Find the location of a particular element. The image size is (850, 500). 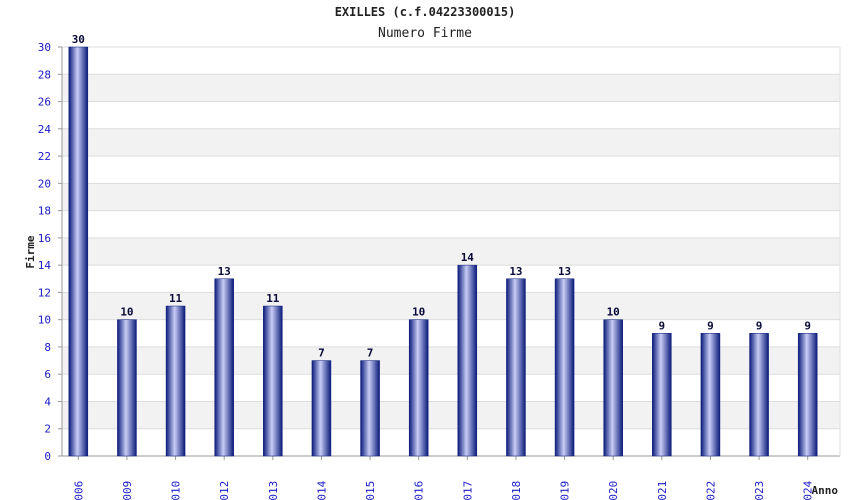

x-tick-label: 2017 is located at coordinates (467, 490).